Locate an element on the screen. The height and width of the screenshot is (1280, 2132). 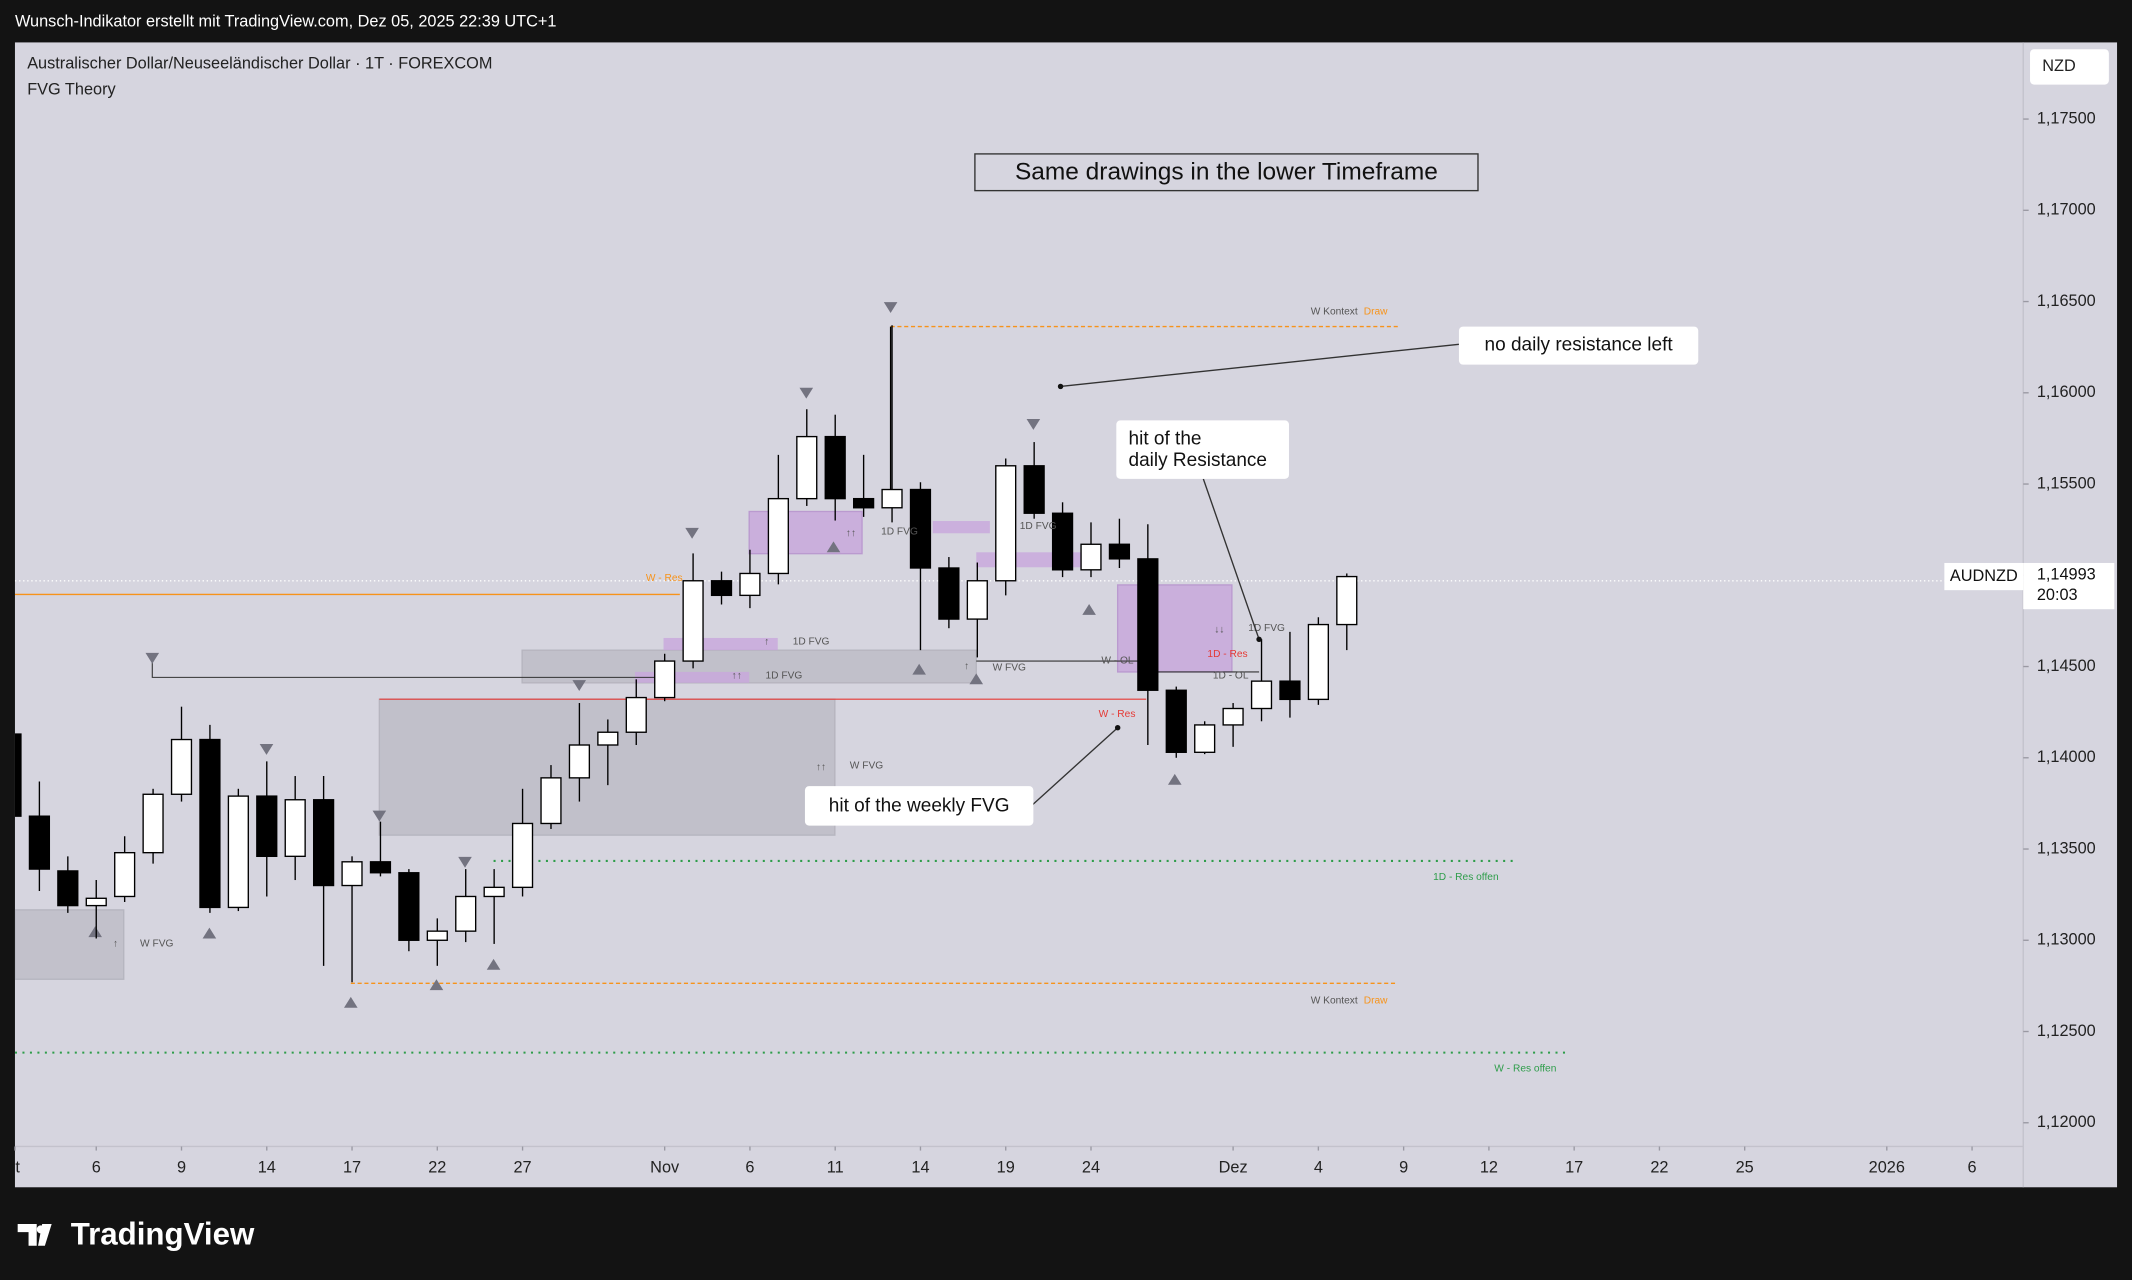
y-tick-label: 1,13500 is located at coordinates (2066, 848).